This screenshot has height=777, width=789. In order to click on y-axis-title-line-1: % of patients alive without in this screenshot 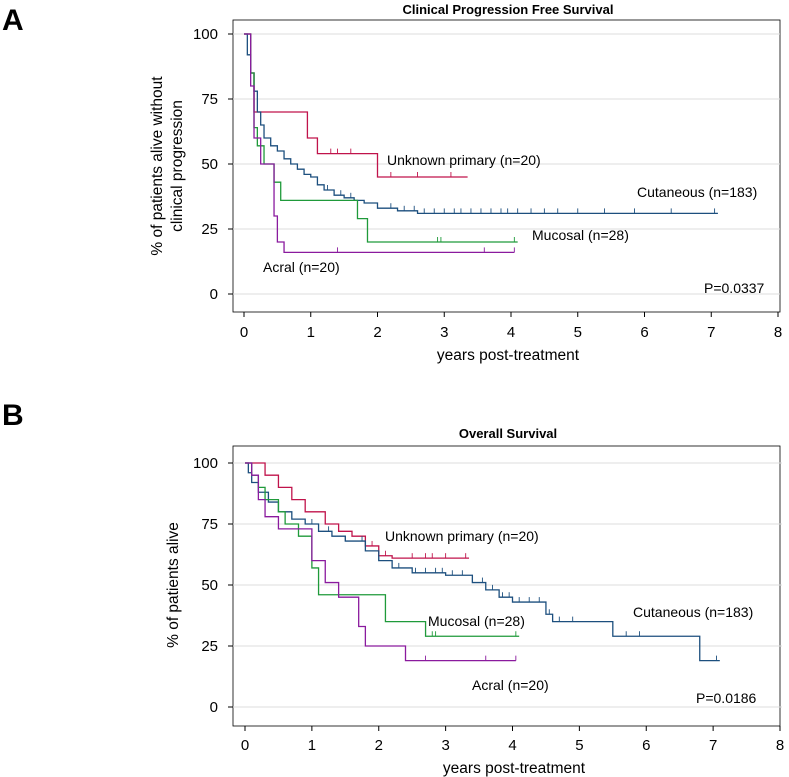, I will do `click(157, 166)`.